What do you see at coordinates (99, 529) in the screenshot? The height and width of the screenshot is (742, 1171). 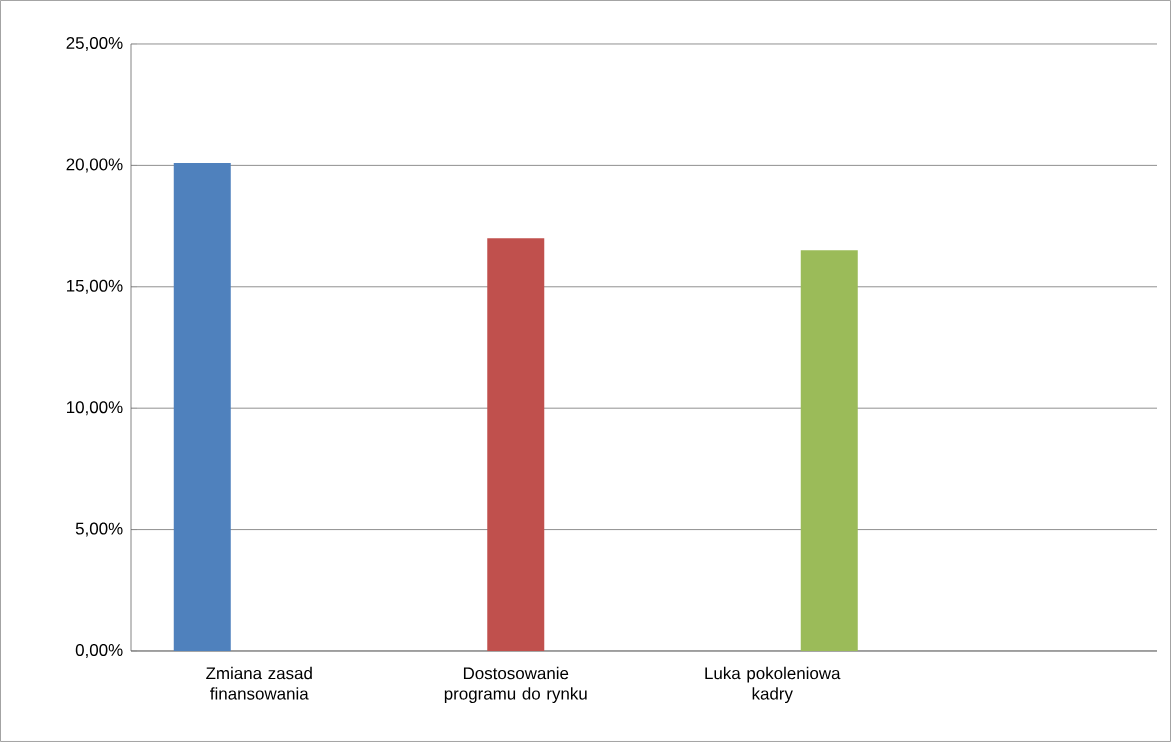 I see `y-tick-label: 5,00%` at bounding box center [99, 529].